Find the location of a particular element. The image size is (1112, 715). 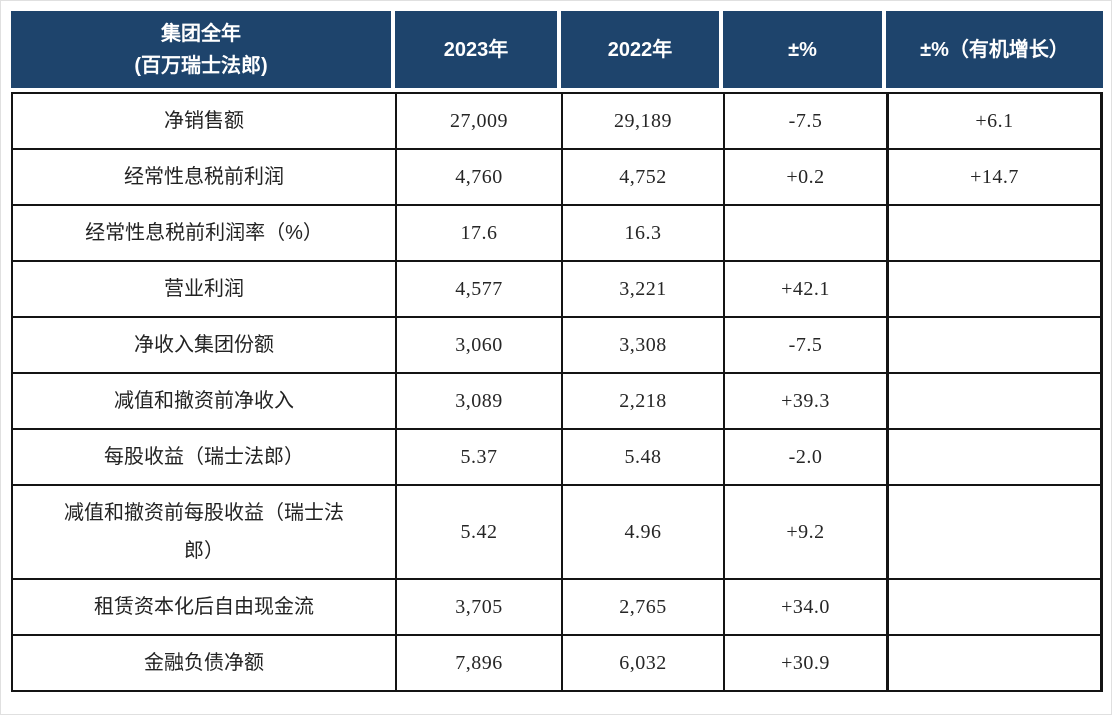

header-year-2022: 2022年 is located at coordinates (642, 51).